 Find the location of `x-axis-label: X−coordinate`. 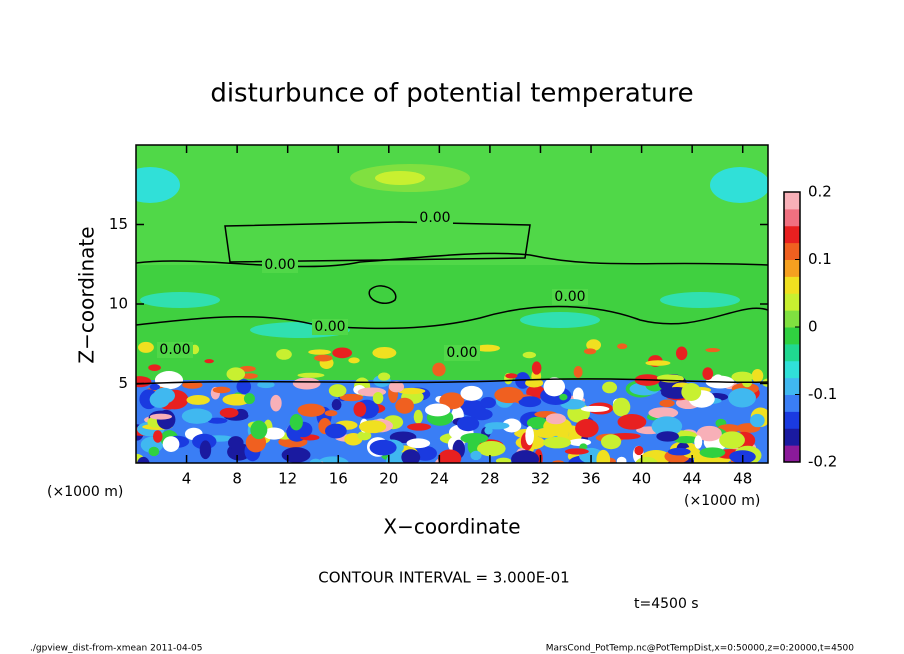

x-axis-label: X−coordinate is located at coordinates (451, 527).